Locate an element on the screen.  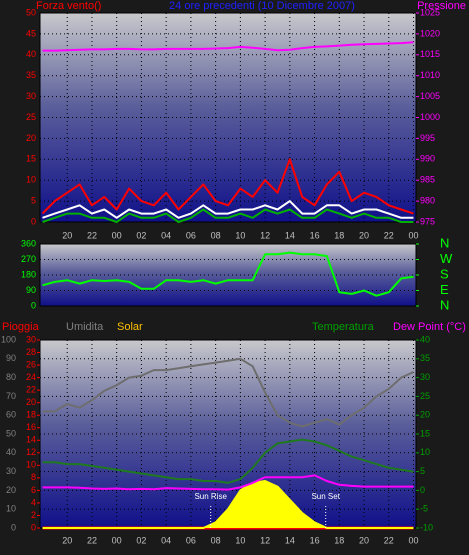
y-axis-label: Forza vento() is located at coordinates (68, 6).